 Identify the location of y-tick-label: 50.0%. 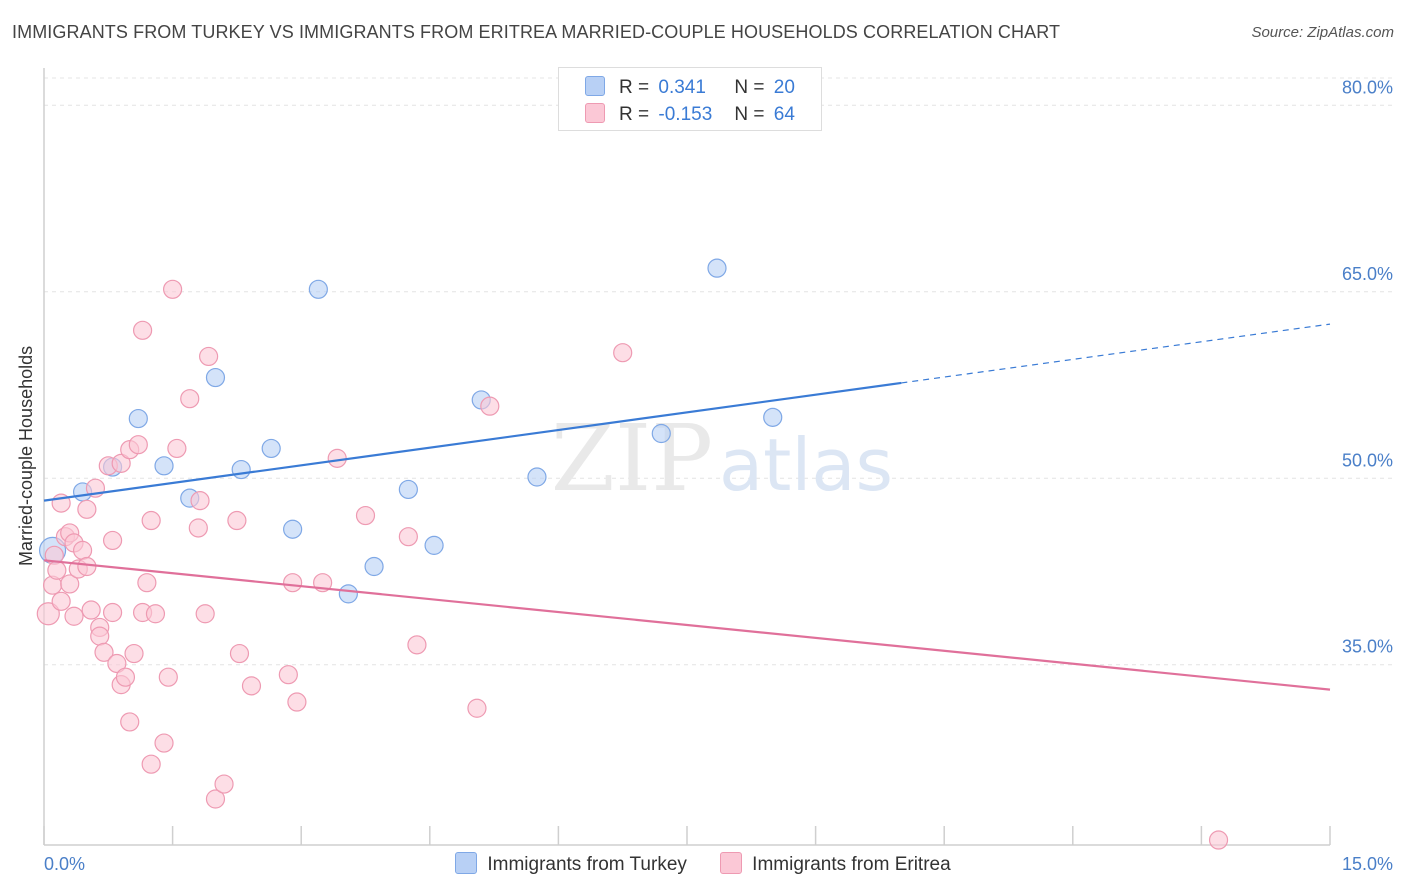
(1367, 460).